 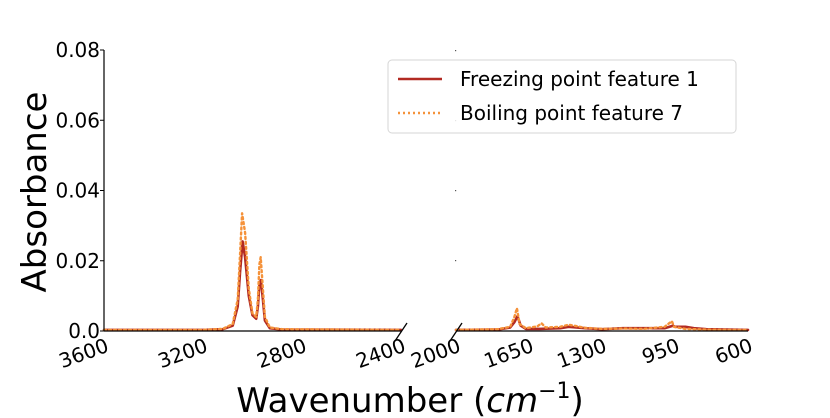 What do you see at coordinates (579, 79) in the screenshot?
I see `legend-label-freezing: Freezing point feature 1` at bounding box center [579, 79].